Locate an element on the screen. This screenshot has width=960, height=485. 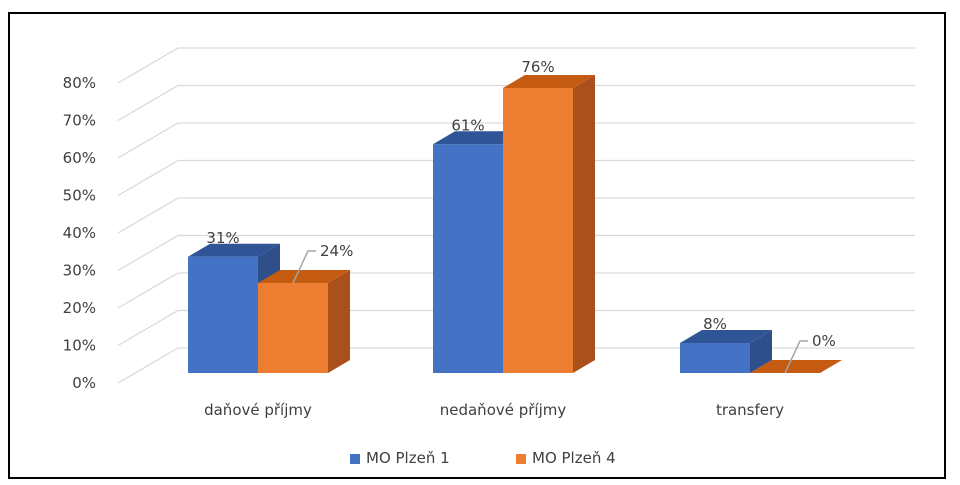
y-tick-label: 0% is located at coordinates (84, 383).